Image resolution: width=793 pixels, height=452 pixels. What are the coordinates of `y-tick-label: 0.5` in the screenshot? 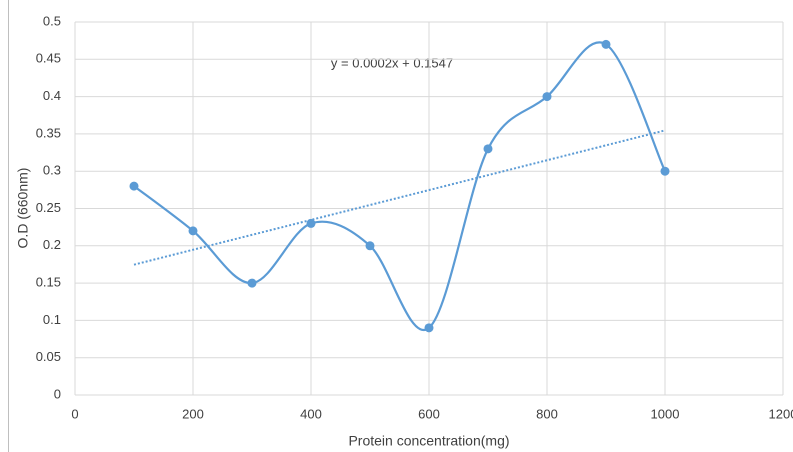 It's located at (52, 20).